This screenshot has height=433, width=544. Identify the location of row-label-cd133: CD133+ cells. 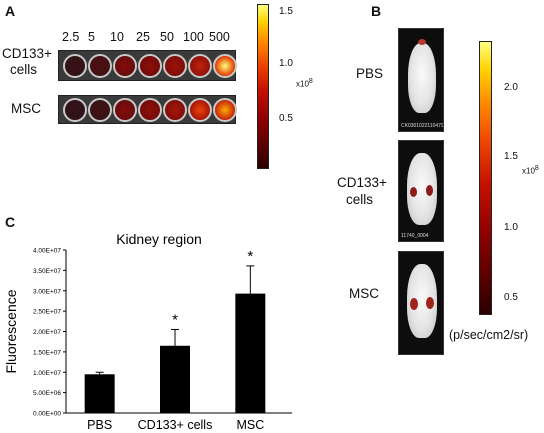
(27, 62).